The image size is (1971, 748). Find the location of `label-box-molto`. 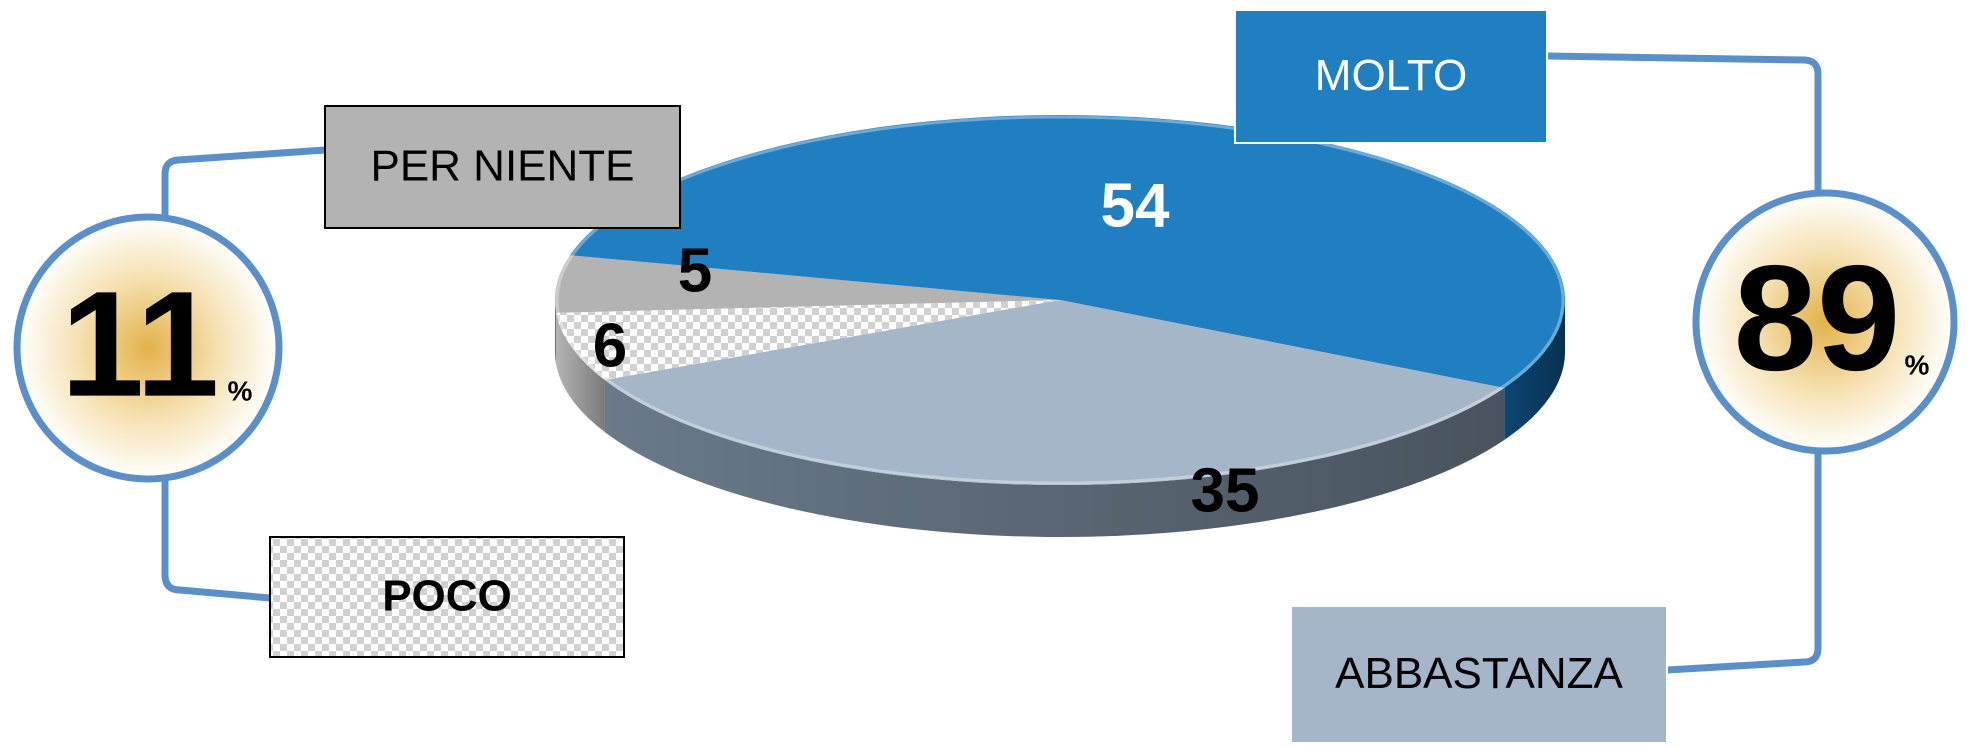

label-box-molto is located at coordinates (1391, 76).